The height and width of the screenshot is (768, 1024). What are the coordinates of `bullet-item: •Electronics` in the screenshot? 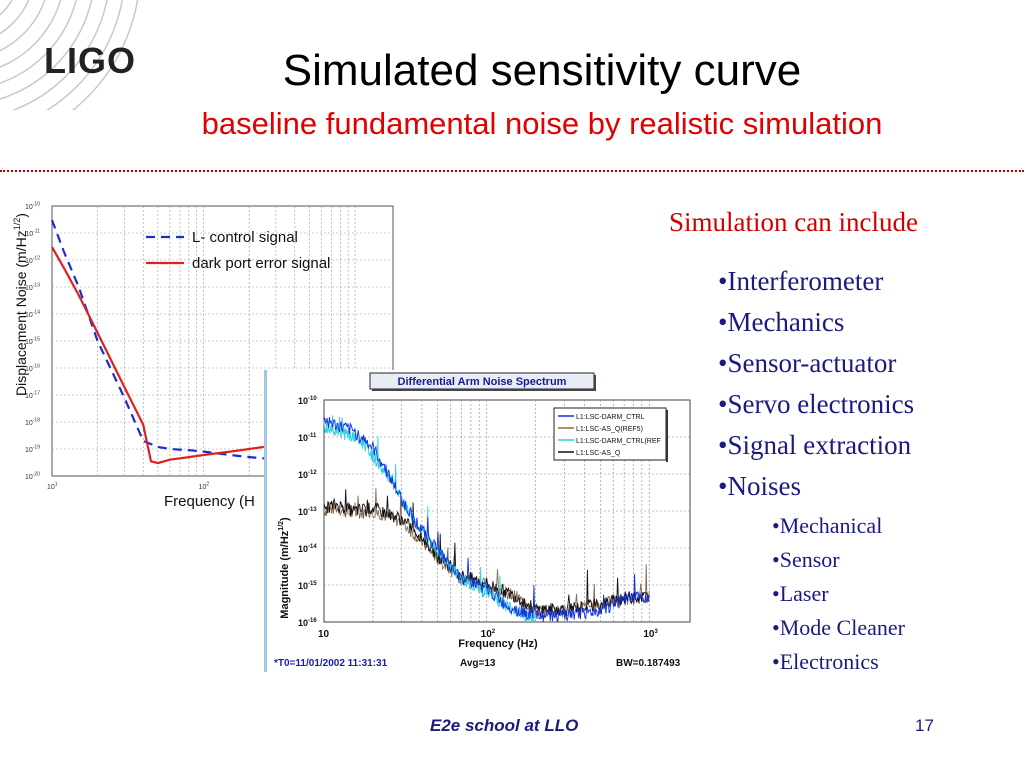 It's located at (825, 661).